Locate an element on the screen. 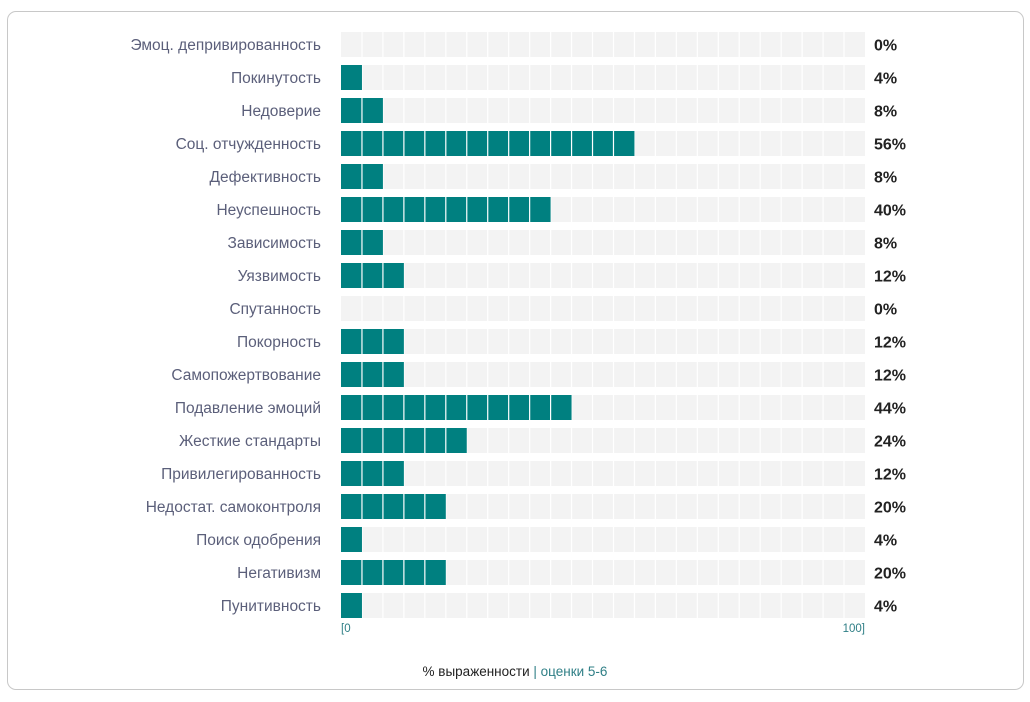 The height and width of the screenshot is (702, 1030). category-label: Жесткие стандарты is located at coordinates (250, 441).